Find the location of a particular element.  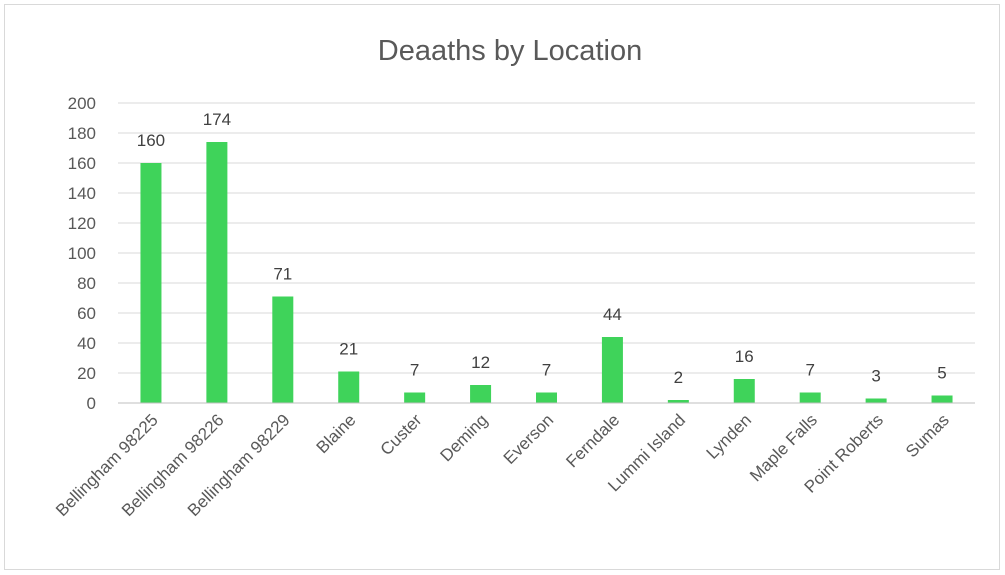

y-tick-label: 20 is located at coordinates (86, 373).